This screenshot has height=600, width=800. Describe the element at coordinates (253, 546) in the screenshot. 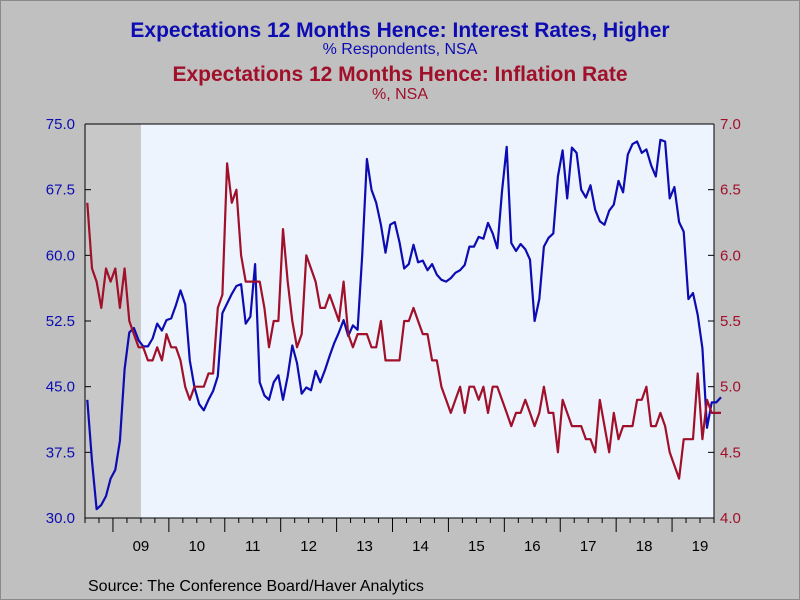

I see `x-tick-label: 11` at that location.